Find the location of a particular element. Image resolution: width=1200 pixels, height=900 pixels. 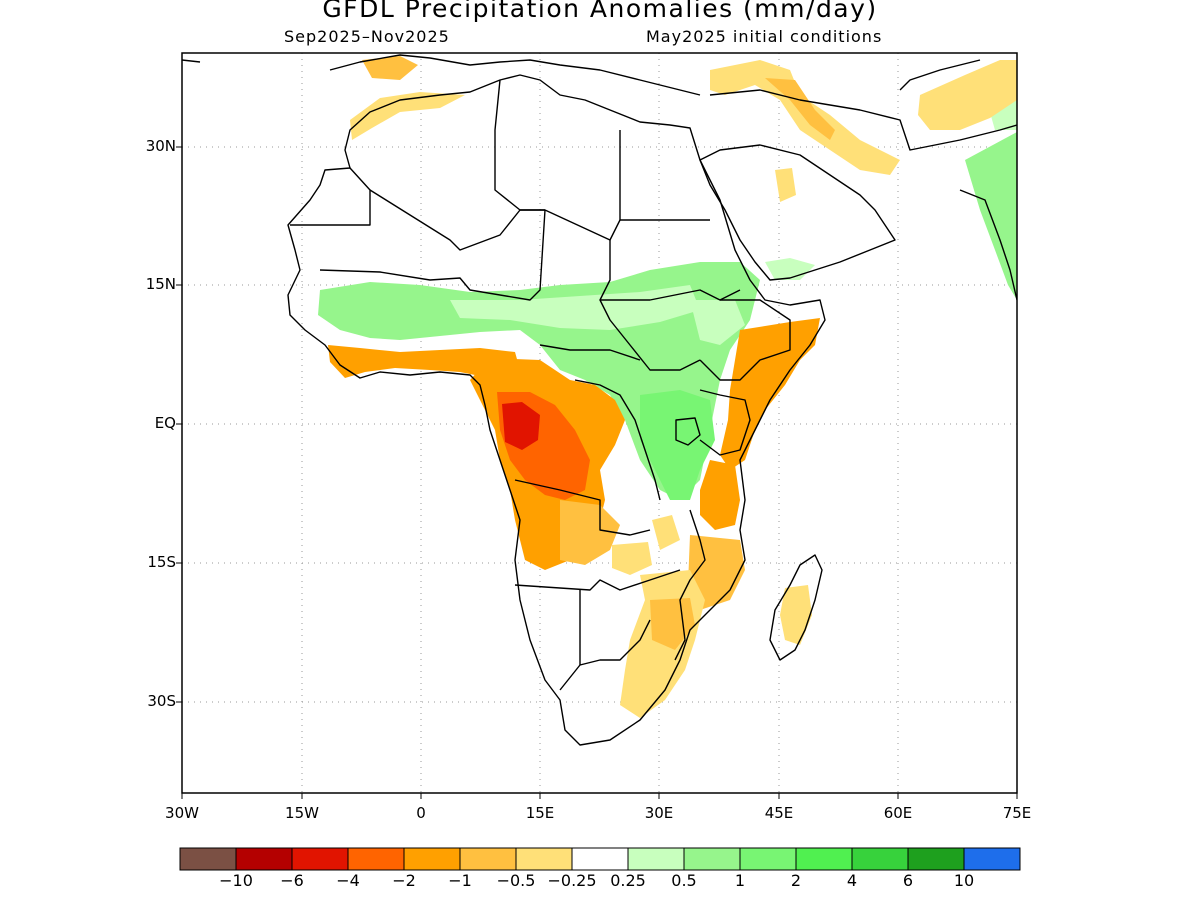

lat-tick-eq: EQ is located at coordinates (165, 423).